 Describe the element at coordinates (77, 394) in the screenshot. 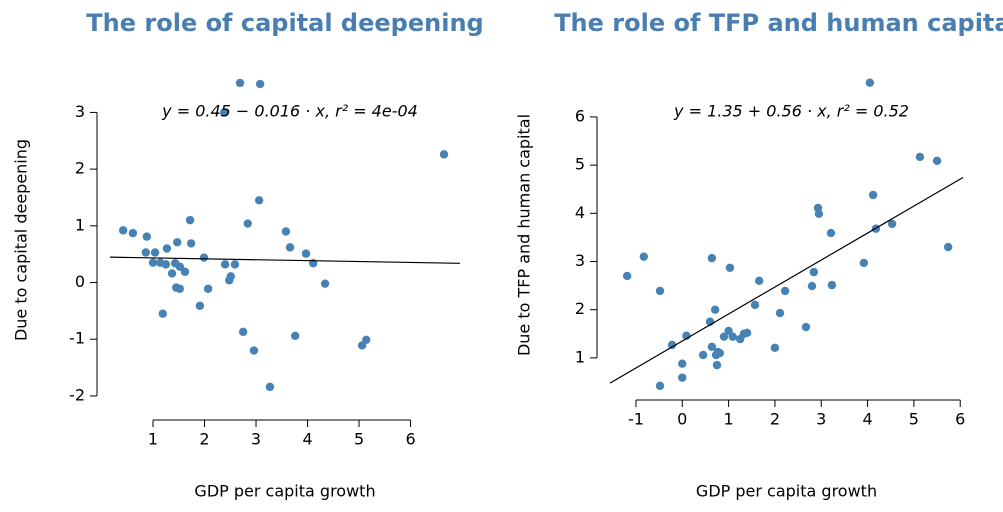

I see `y-tick-label: -2` at that location.